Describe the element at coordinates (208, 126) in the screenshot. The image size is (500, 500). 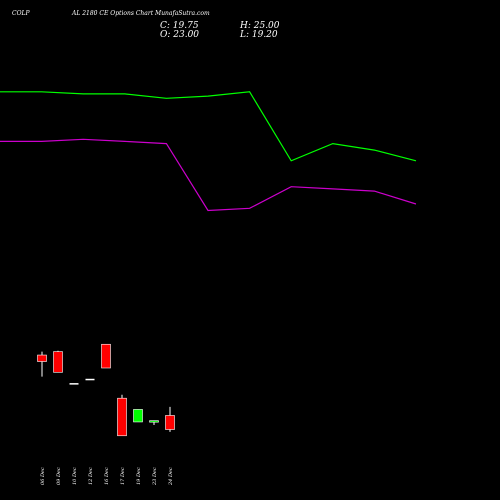
I see `upper-band-line` at that location.